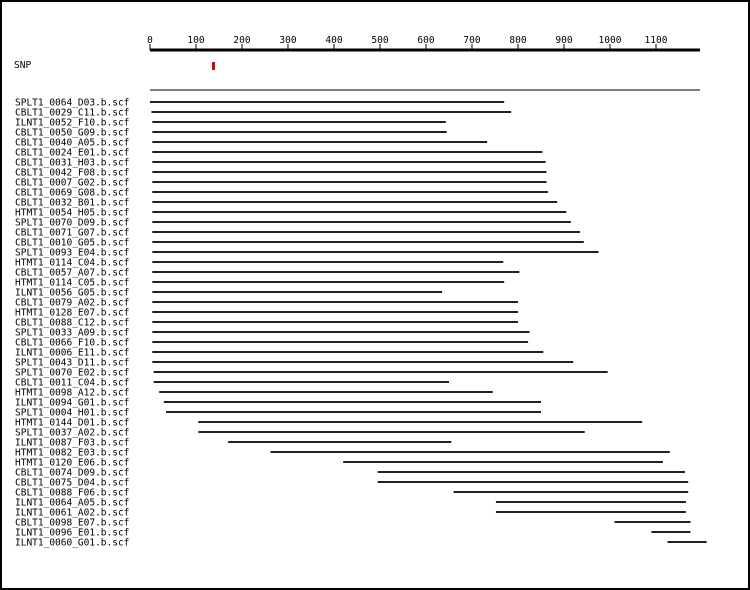 This screenshot has height=590, width=750. Describe the element at coordinates (72, 163) in the screenshot. I see `read-name: CBLT1_0031_H03.b.scf` at that location.